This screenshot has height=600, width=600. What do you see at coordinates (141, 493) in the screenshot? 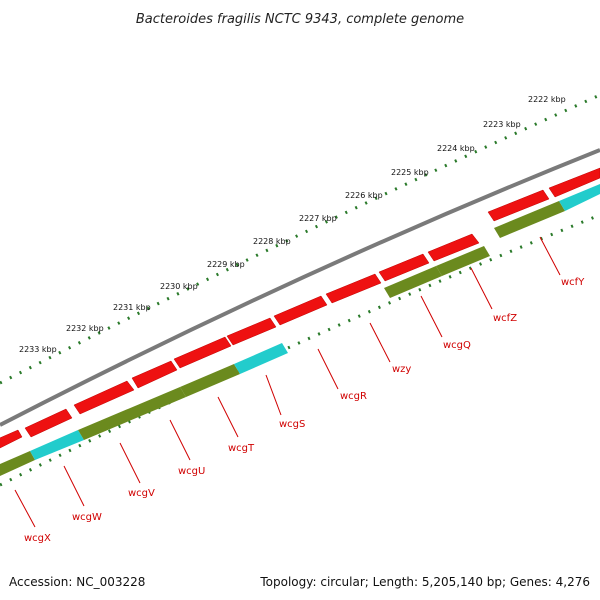
I see `gene-label: wcgV` at bounding box center [141, 493].